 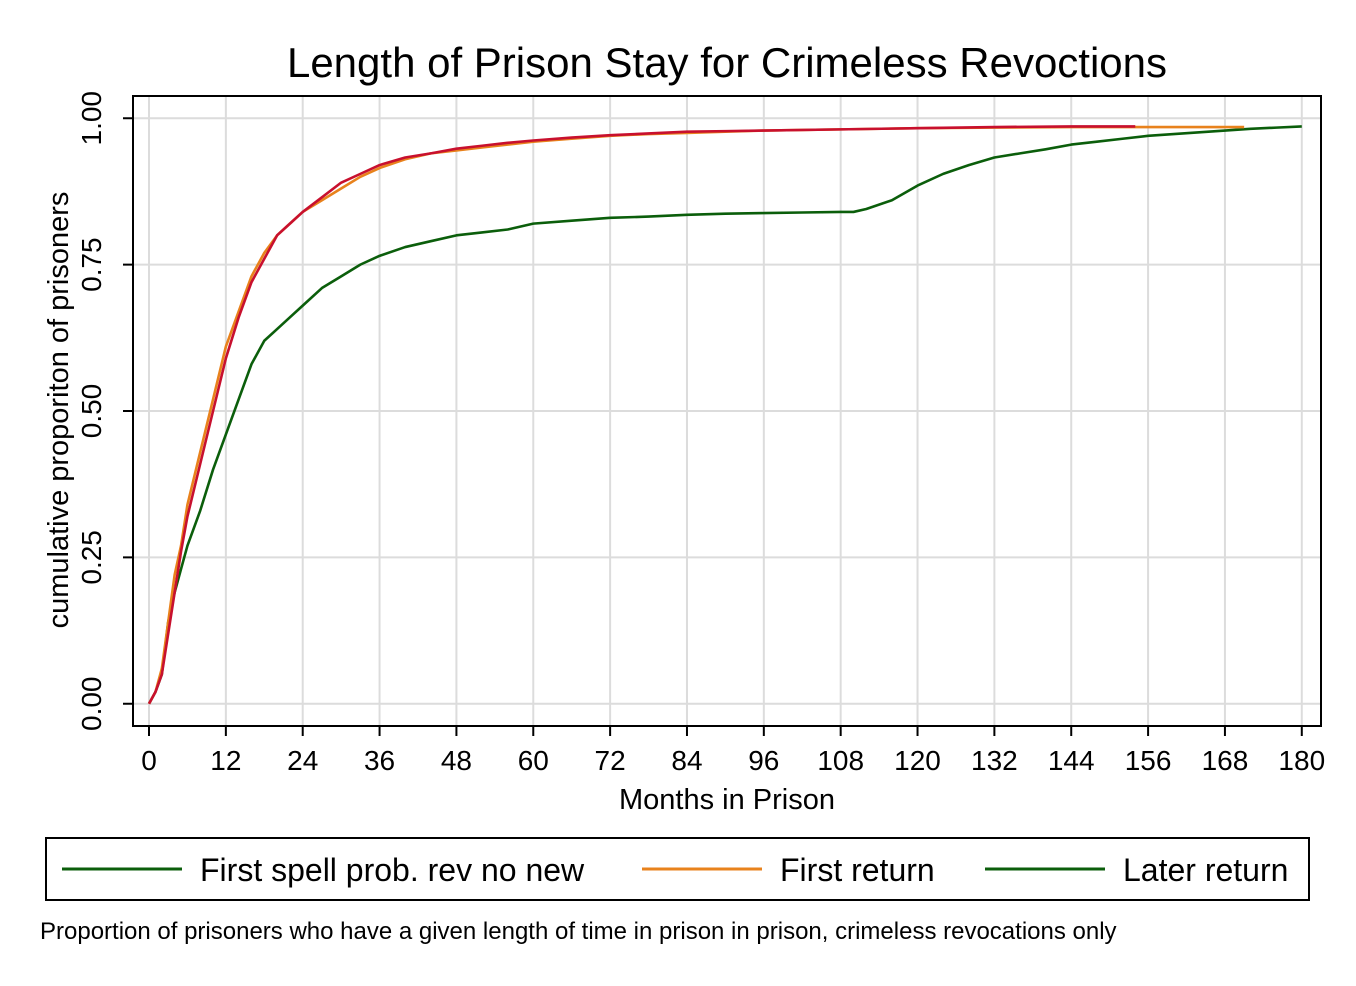 I want to click on legend-label: First spell prob. rev no new, so click(x=392, y=870).